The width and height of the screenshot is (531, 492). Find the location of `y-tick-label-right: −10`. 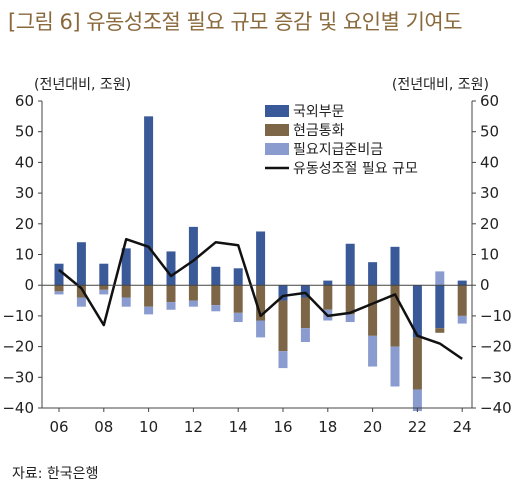

y-tick-label-right: −10 is located at coordinates (496, 316).